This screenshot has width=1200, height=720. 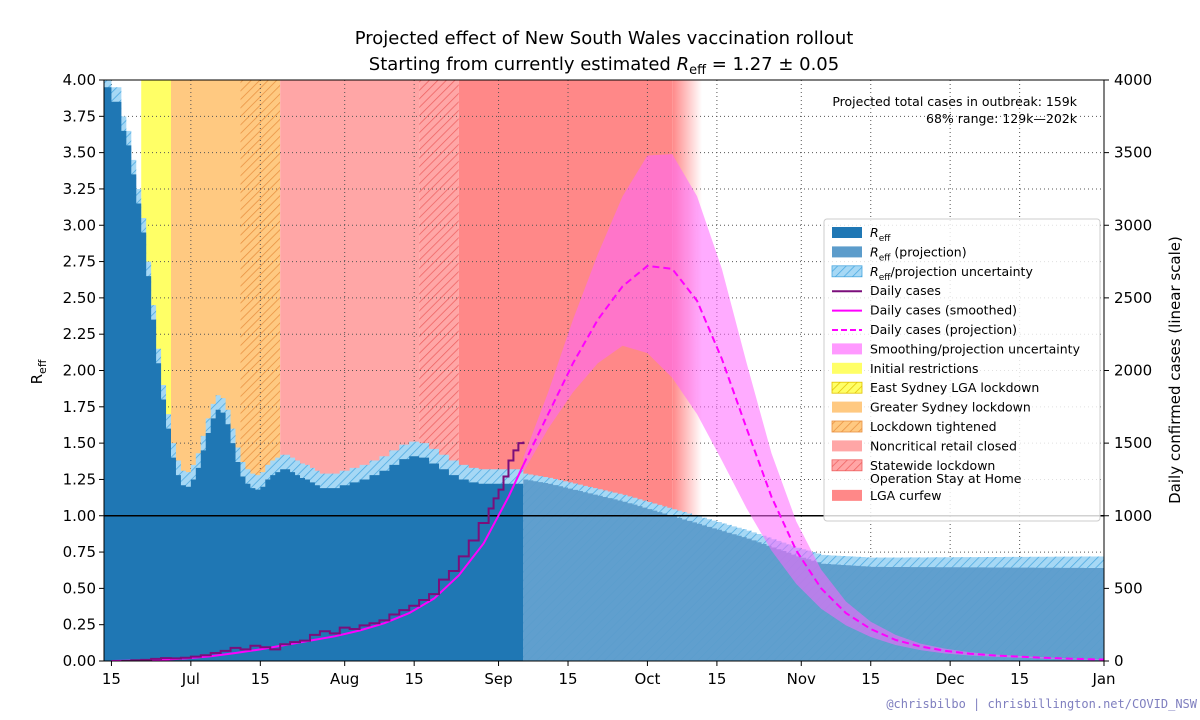 What do you see at coordinates (79, 588) in the screenshot?
I see `left-tick-label: 0.50` at bounding box center [79, 588].